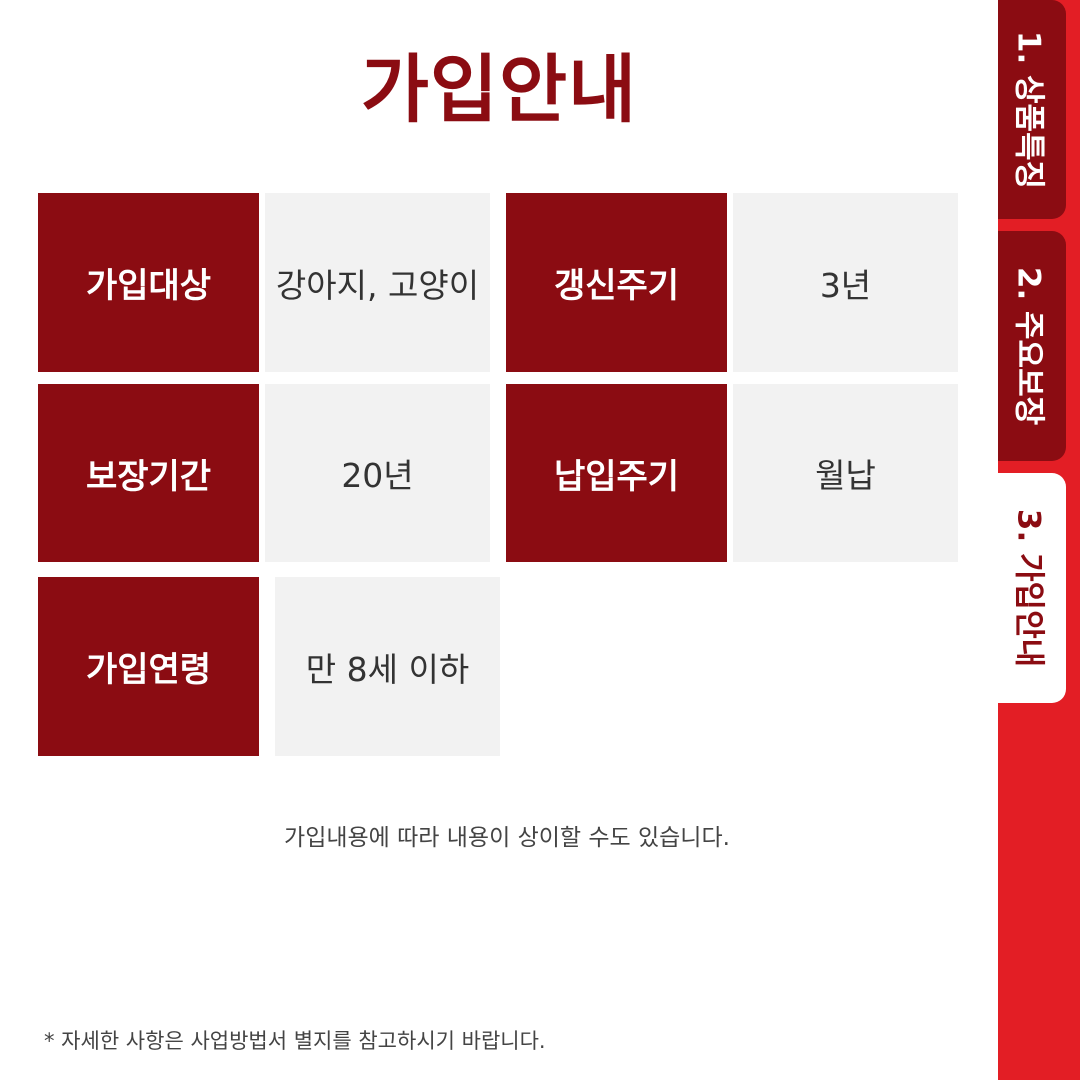 This screenshot has width=1080, height=1080. Describe the element at coordinates (616, 282) in the screenshot. I see `label-renewal-cycle: 갱신주기` at that location.